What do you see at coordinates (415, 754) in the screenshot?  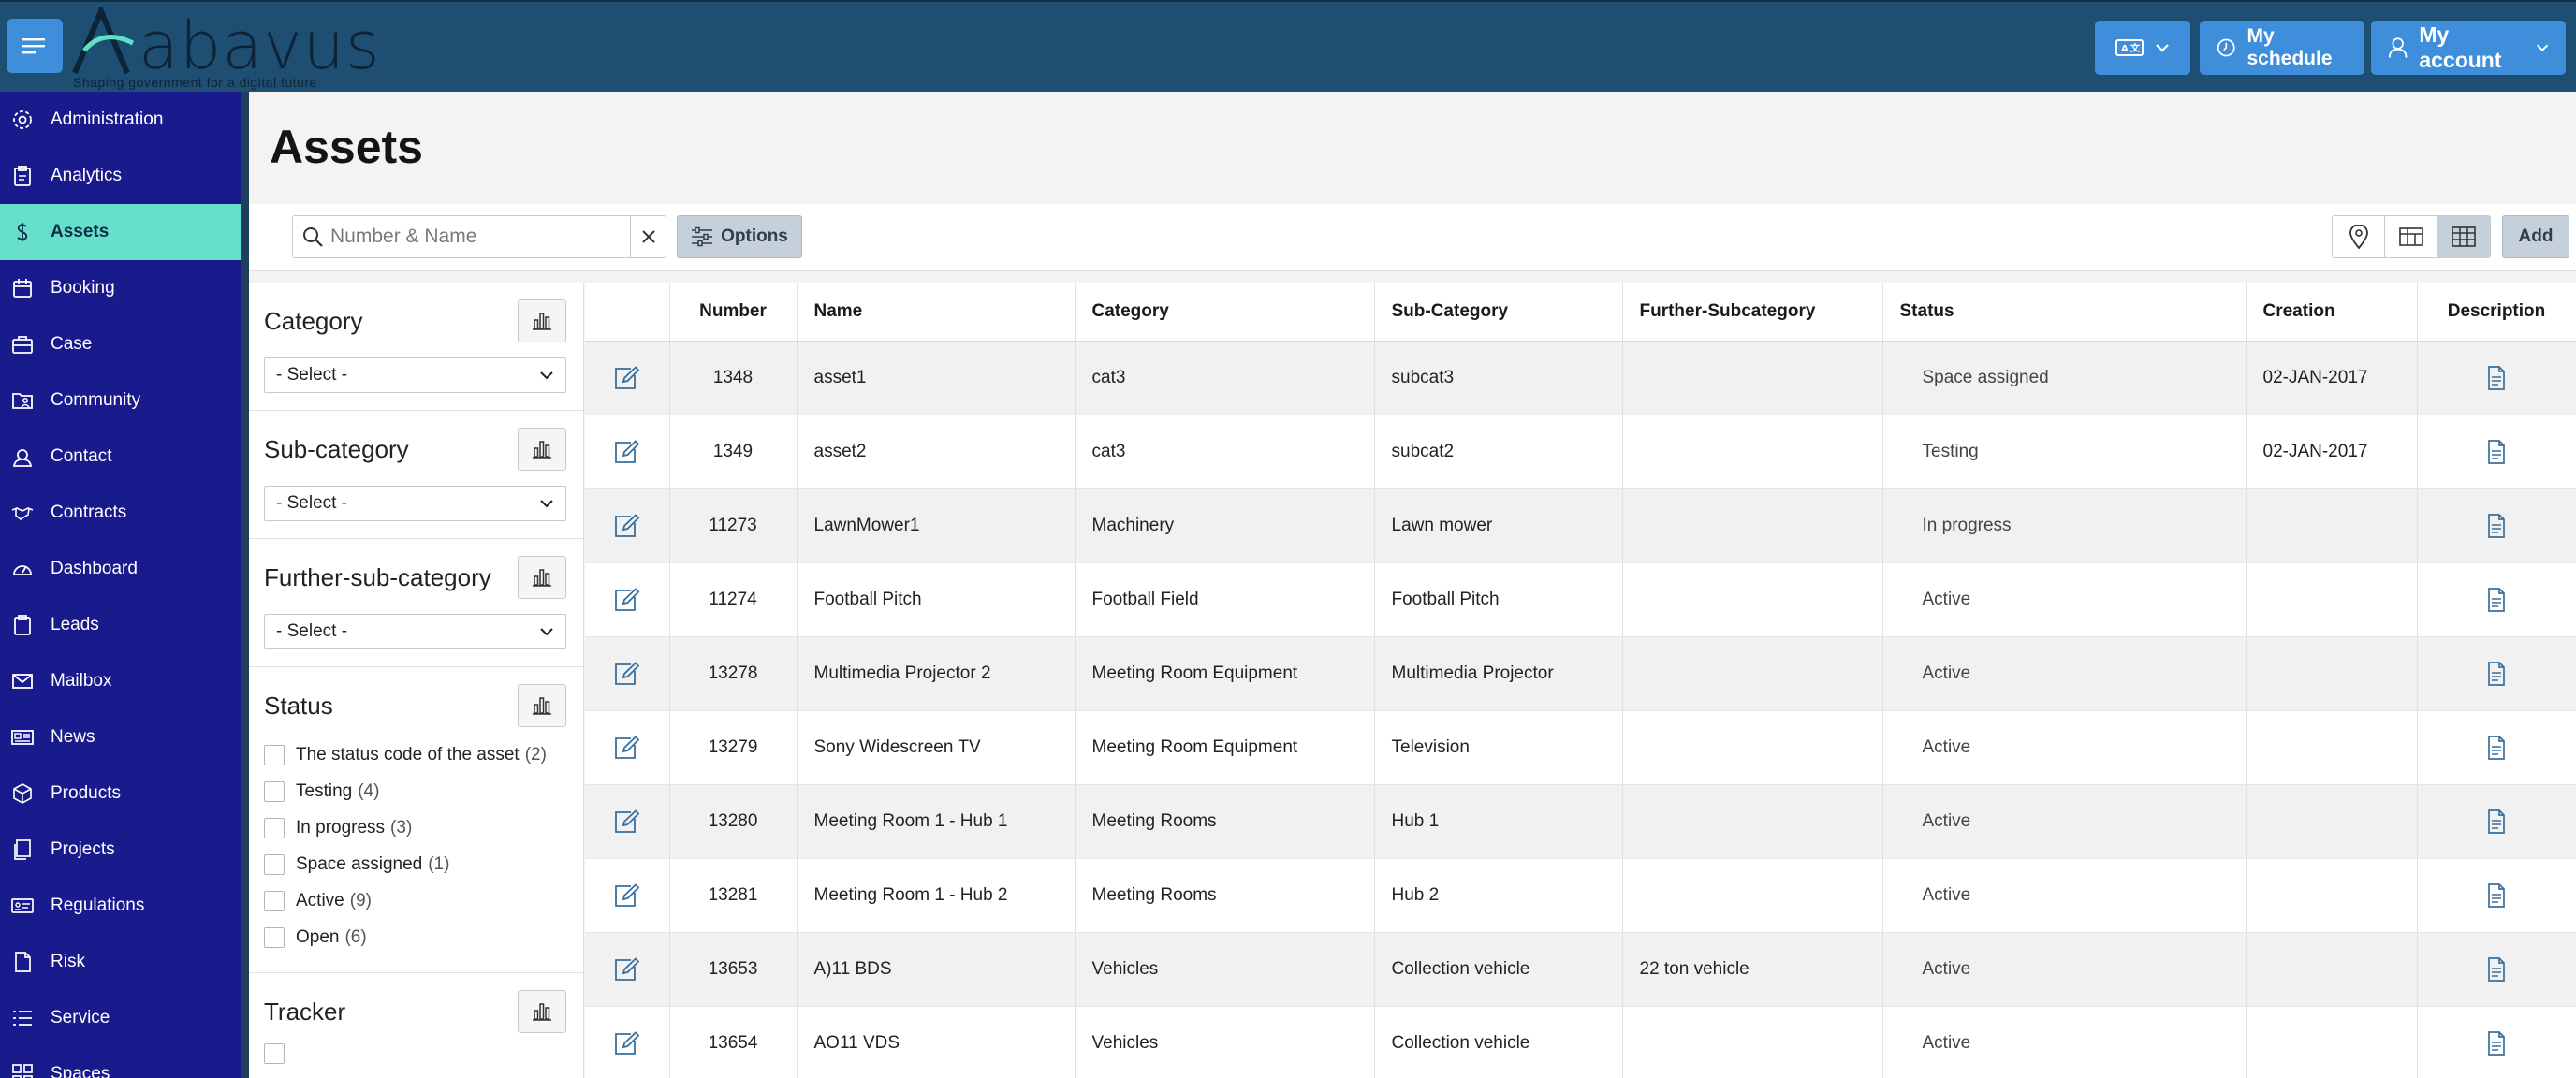 I see `status-option: The status code of the asset (2)` at bounding box center [415, 754].